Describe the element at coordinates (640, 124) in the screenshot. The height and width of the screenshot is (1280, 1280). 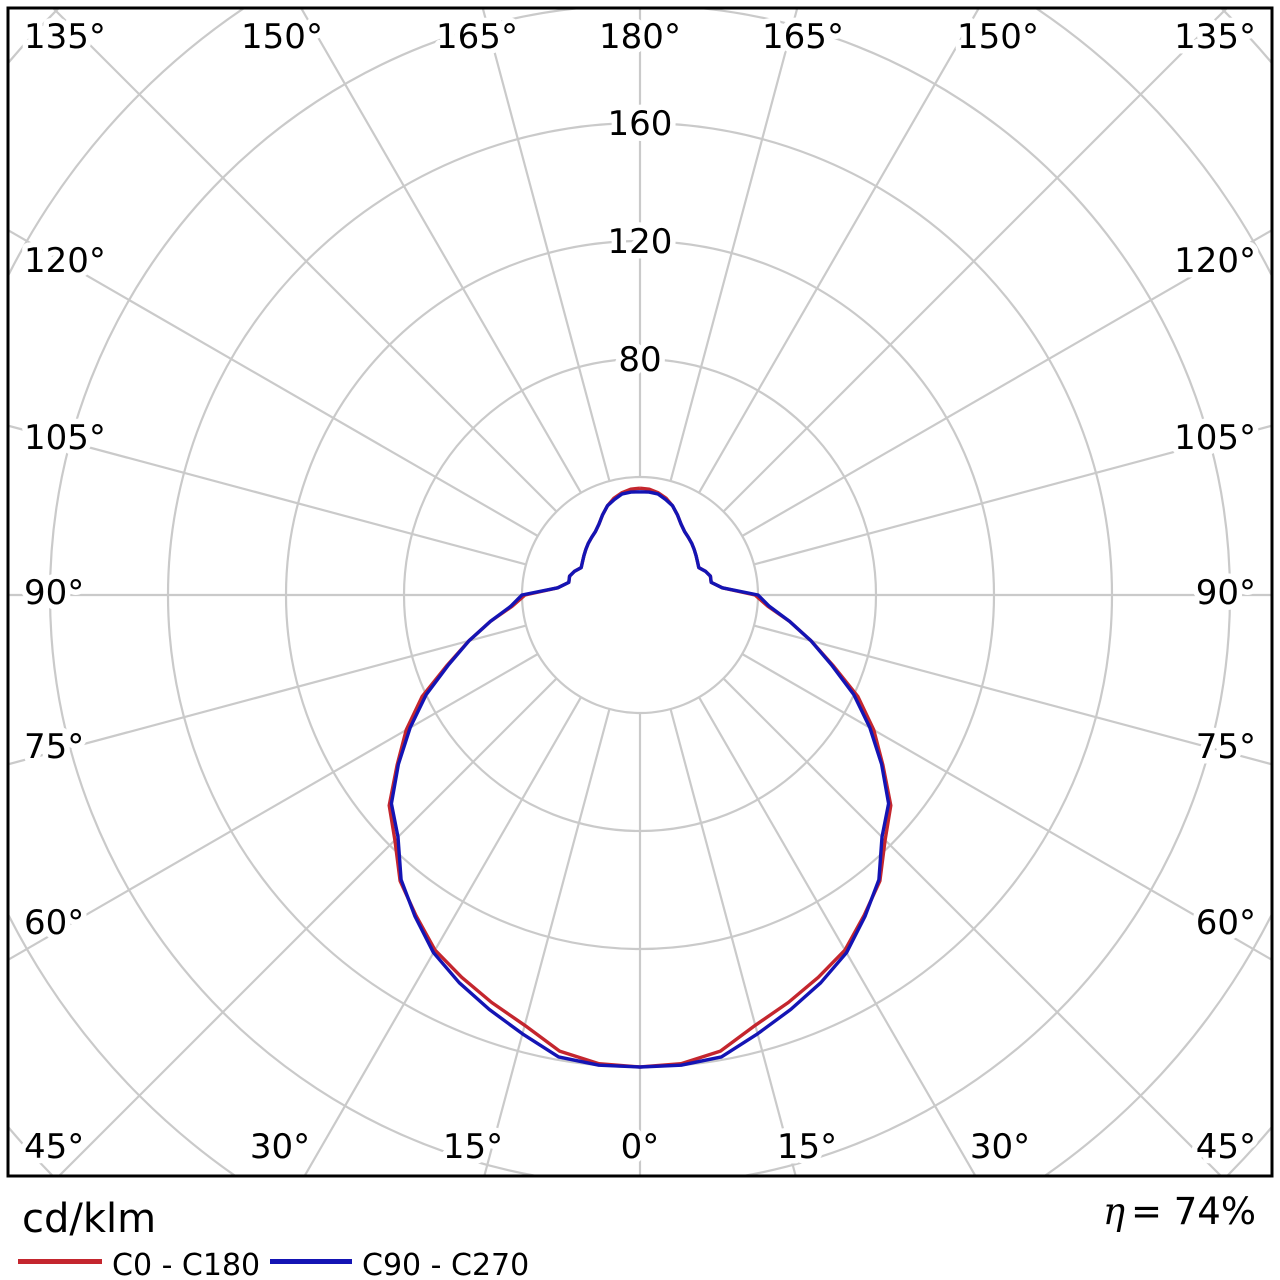
I see `intensity-tick-label: 160` at that location.